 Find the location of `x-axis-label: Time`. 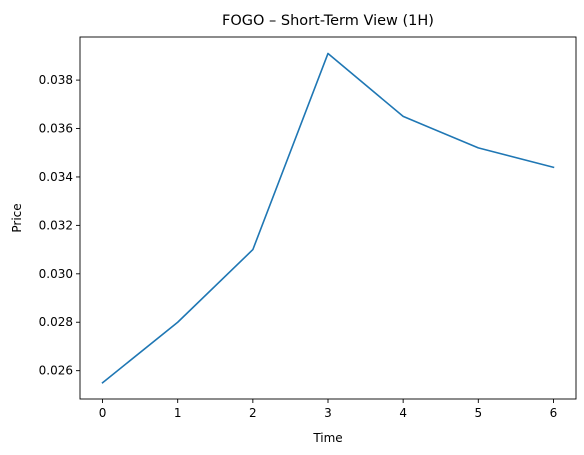

x-axis-label: Time is located at coordinates (327, 438).